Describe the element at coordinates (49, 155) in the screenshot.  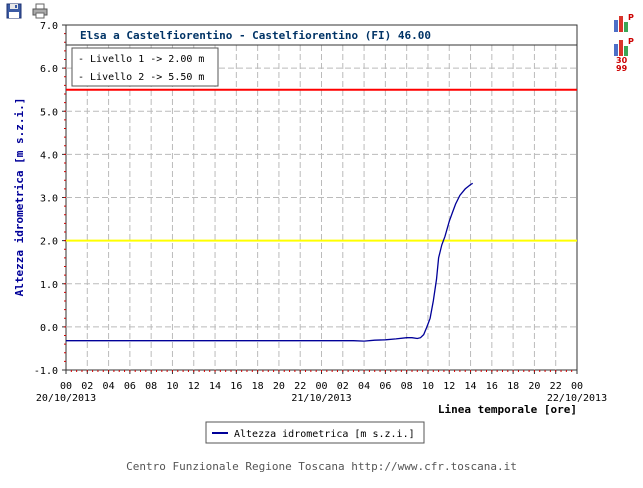
I see `y-tick-label: 4.0` at that location.